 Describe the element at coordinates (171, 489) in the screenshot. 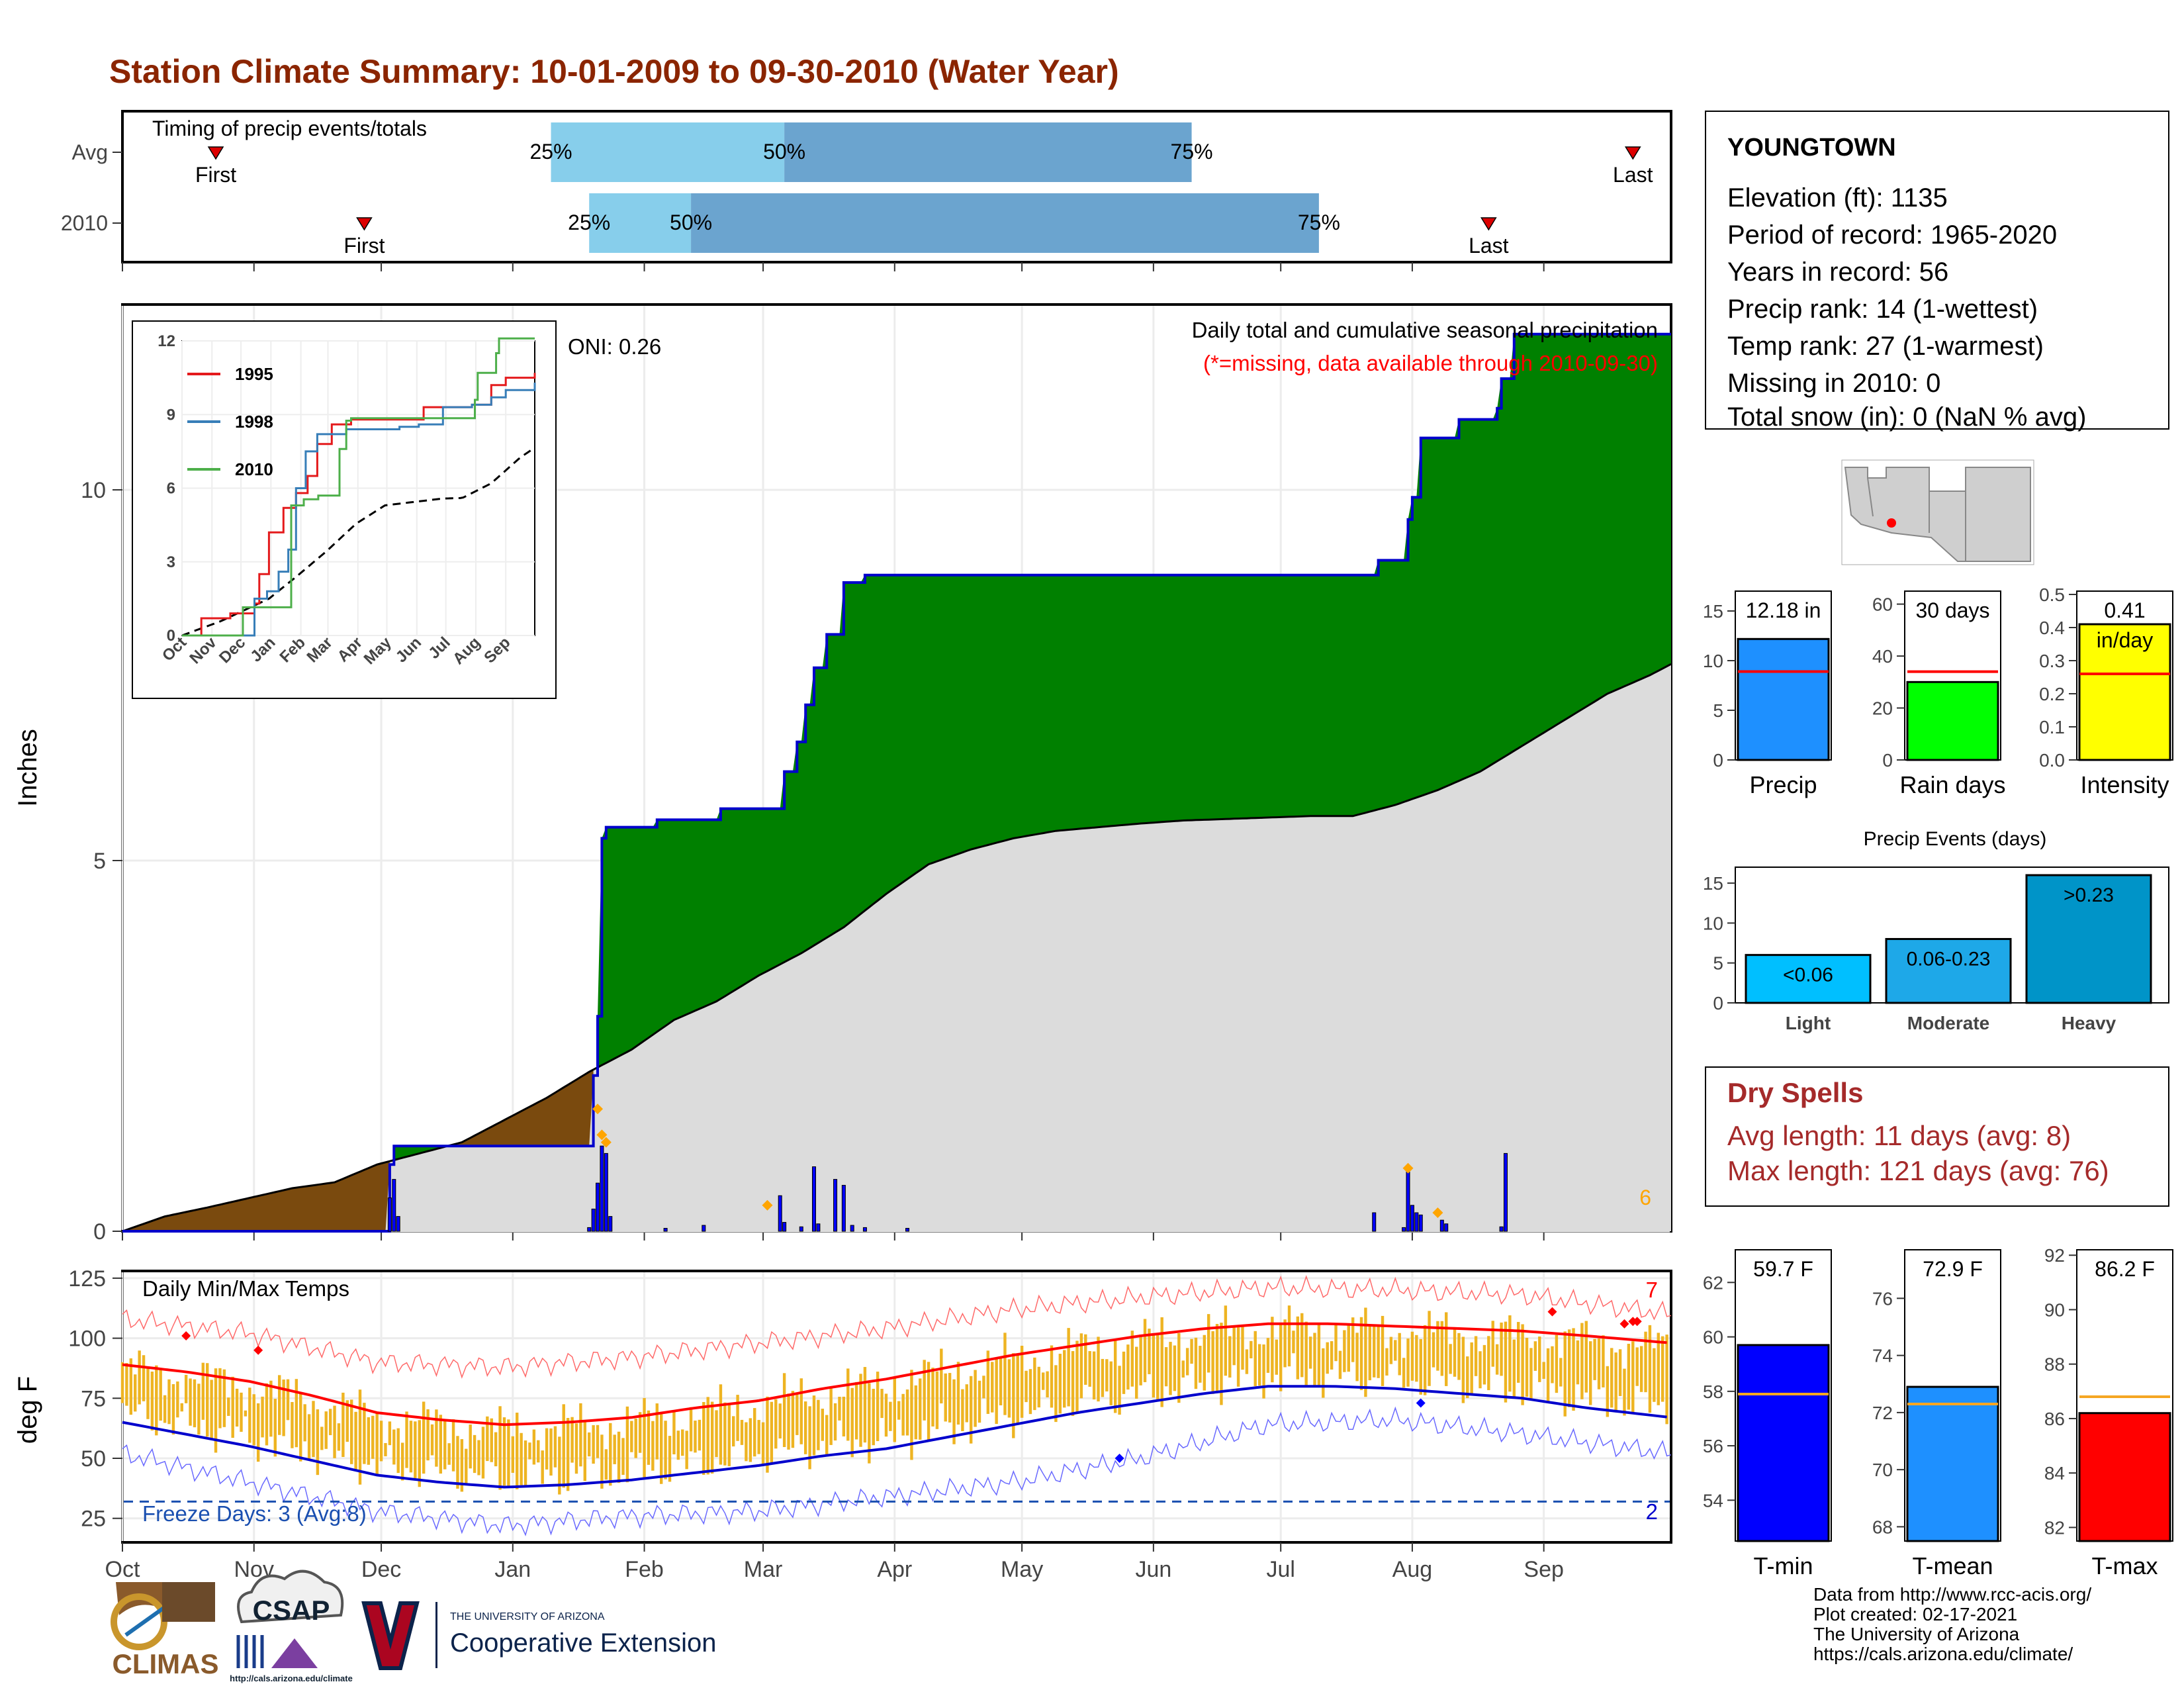

I see `inset-ytick-label: 6` at that location.